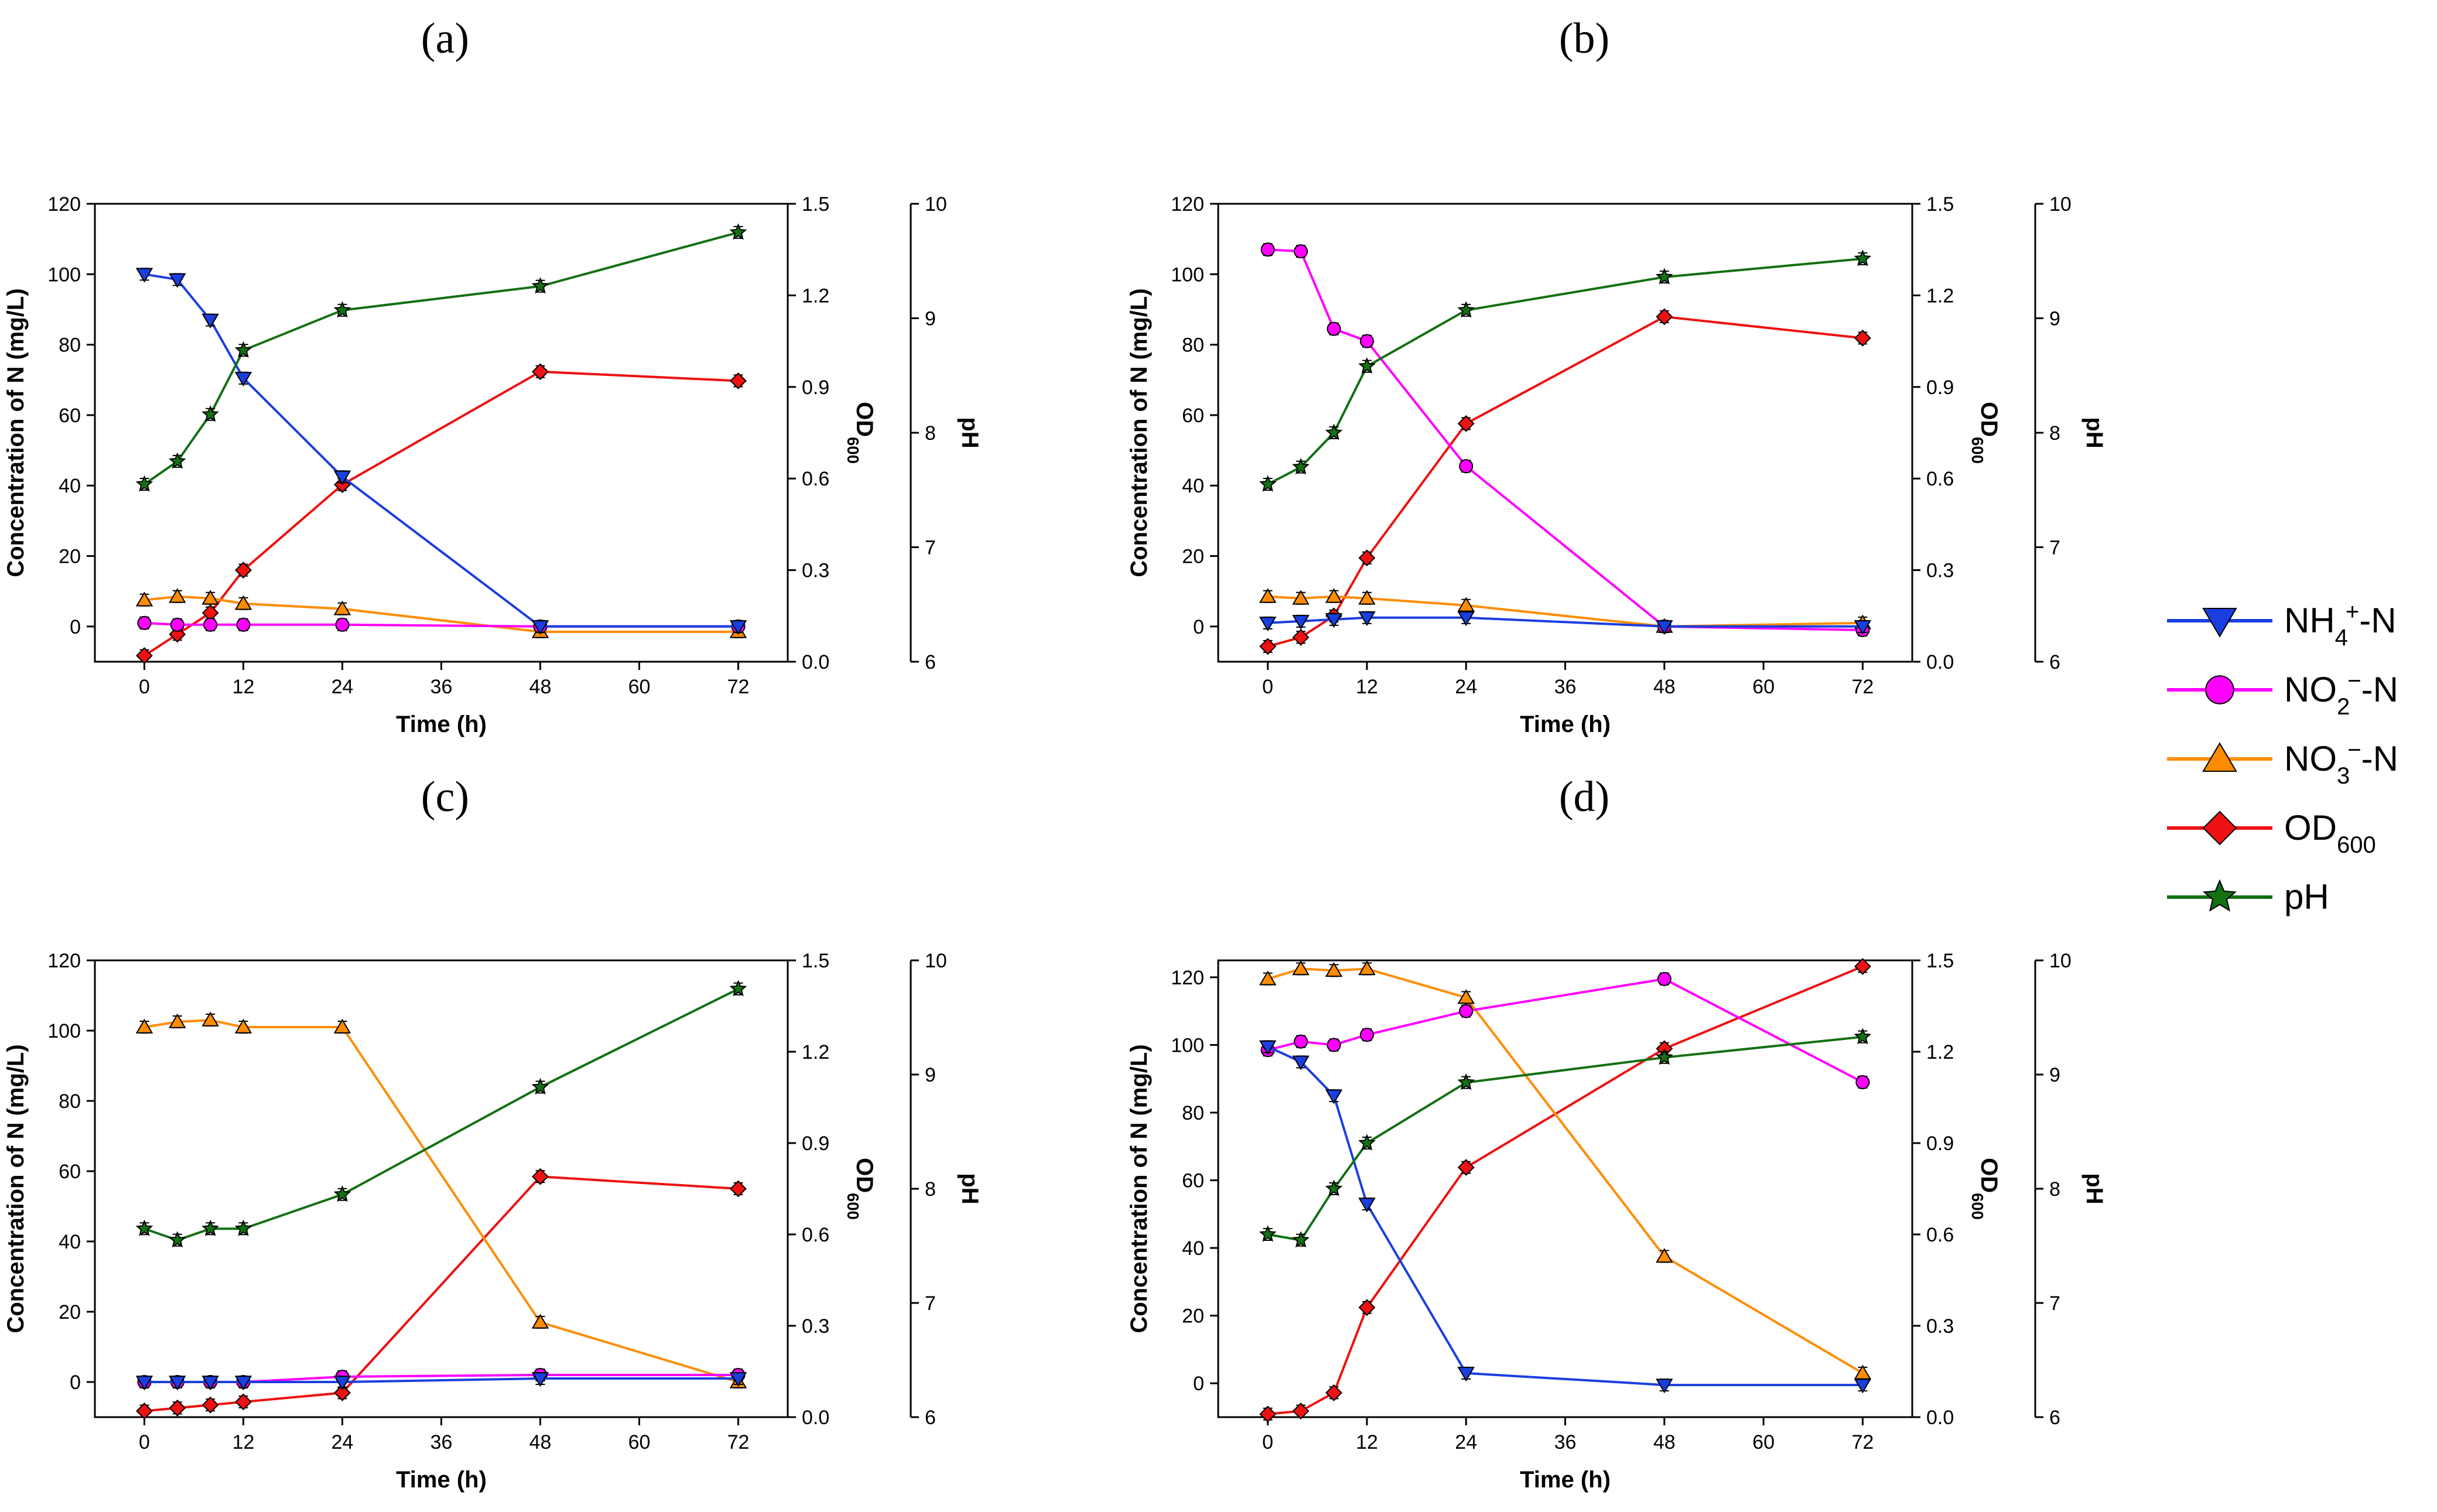 The height and width of the screenshot is (1512, 2437). Describe the element at coordinates (1763, 687) in the screenshot. I see `x-tick-label: 60` at that location.